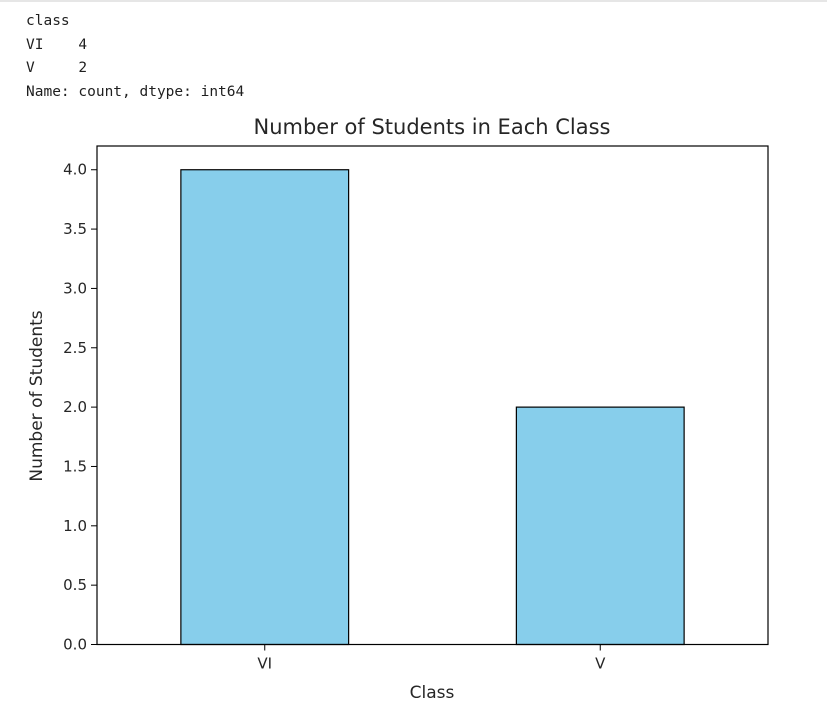 Image resolution: width=827 pixels, height=705 pixels. Describe the element at coordinates (75, 348) in the screenshot. I see `y-tick-label: 2.5` at that location.